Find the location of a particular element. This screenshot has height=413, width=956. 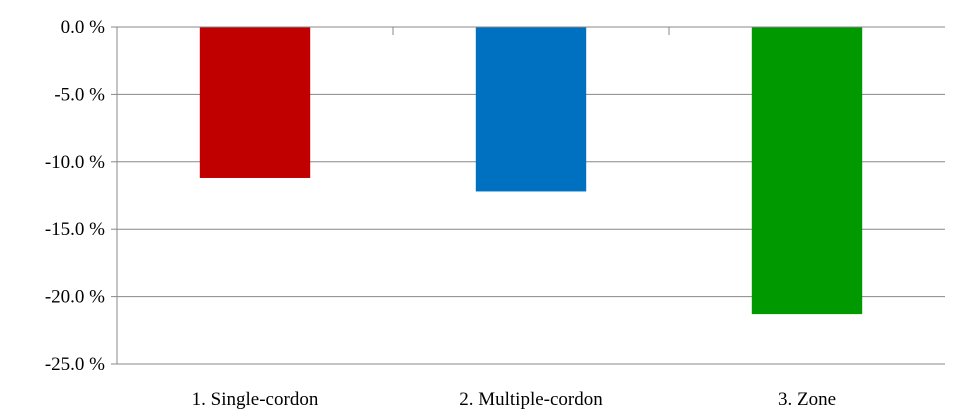

x-category-label: 3. Zone is located at coordinates (807, 399).